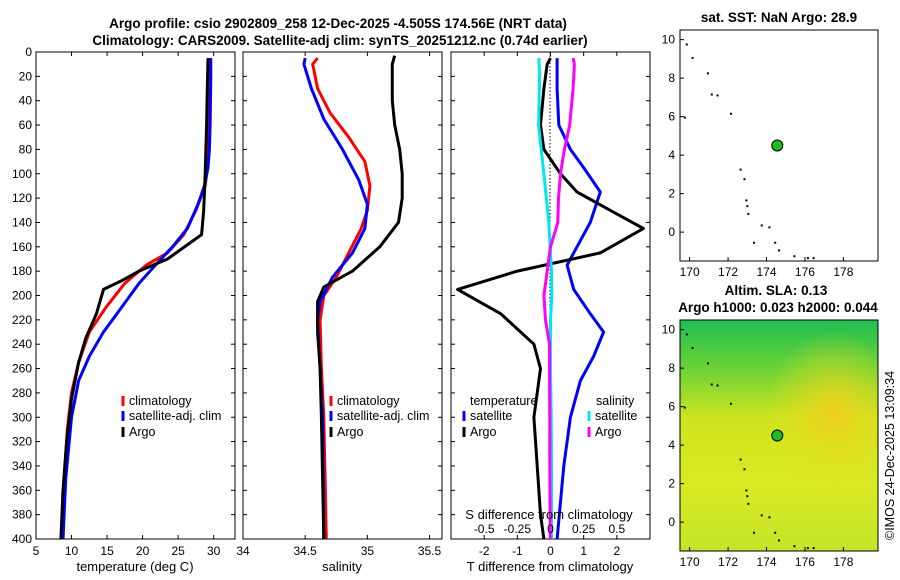 This screenshot has height=580, width=900. Describe the element at coordinates (22, 539) in the screenshot. I see `y-tick-label: 400` at that location.